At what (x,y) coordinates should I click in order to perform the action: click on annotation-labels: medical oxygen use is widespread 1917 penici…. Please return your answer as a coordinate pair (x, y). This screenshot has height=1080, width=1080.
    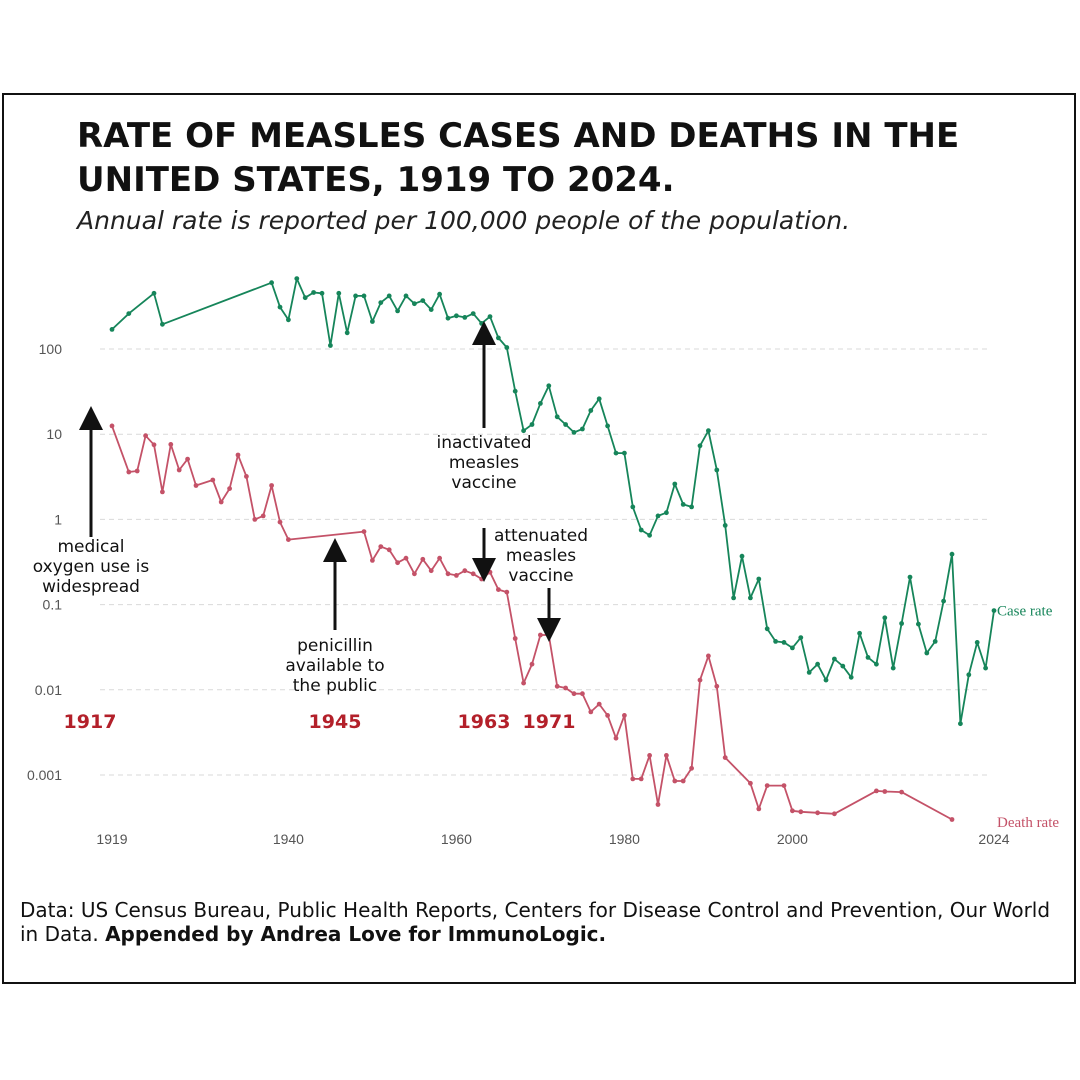
    Looking at the image, I should click on (310, 583).